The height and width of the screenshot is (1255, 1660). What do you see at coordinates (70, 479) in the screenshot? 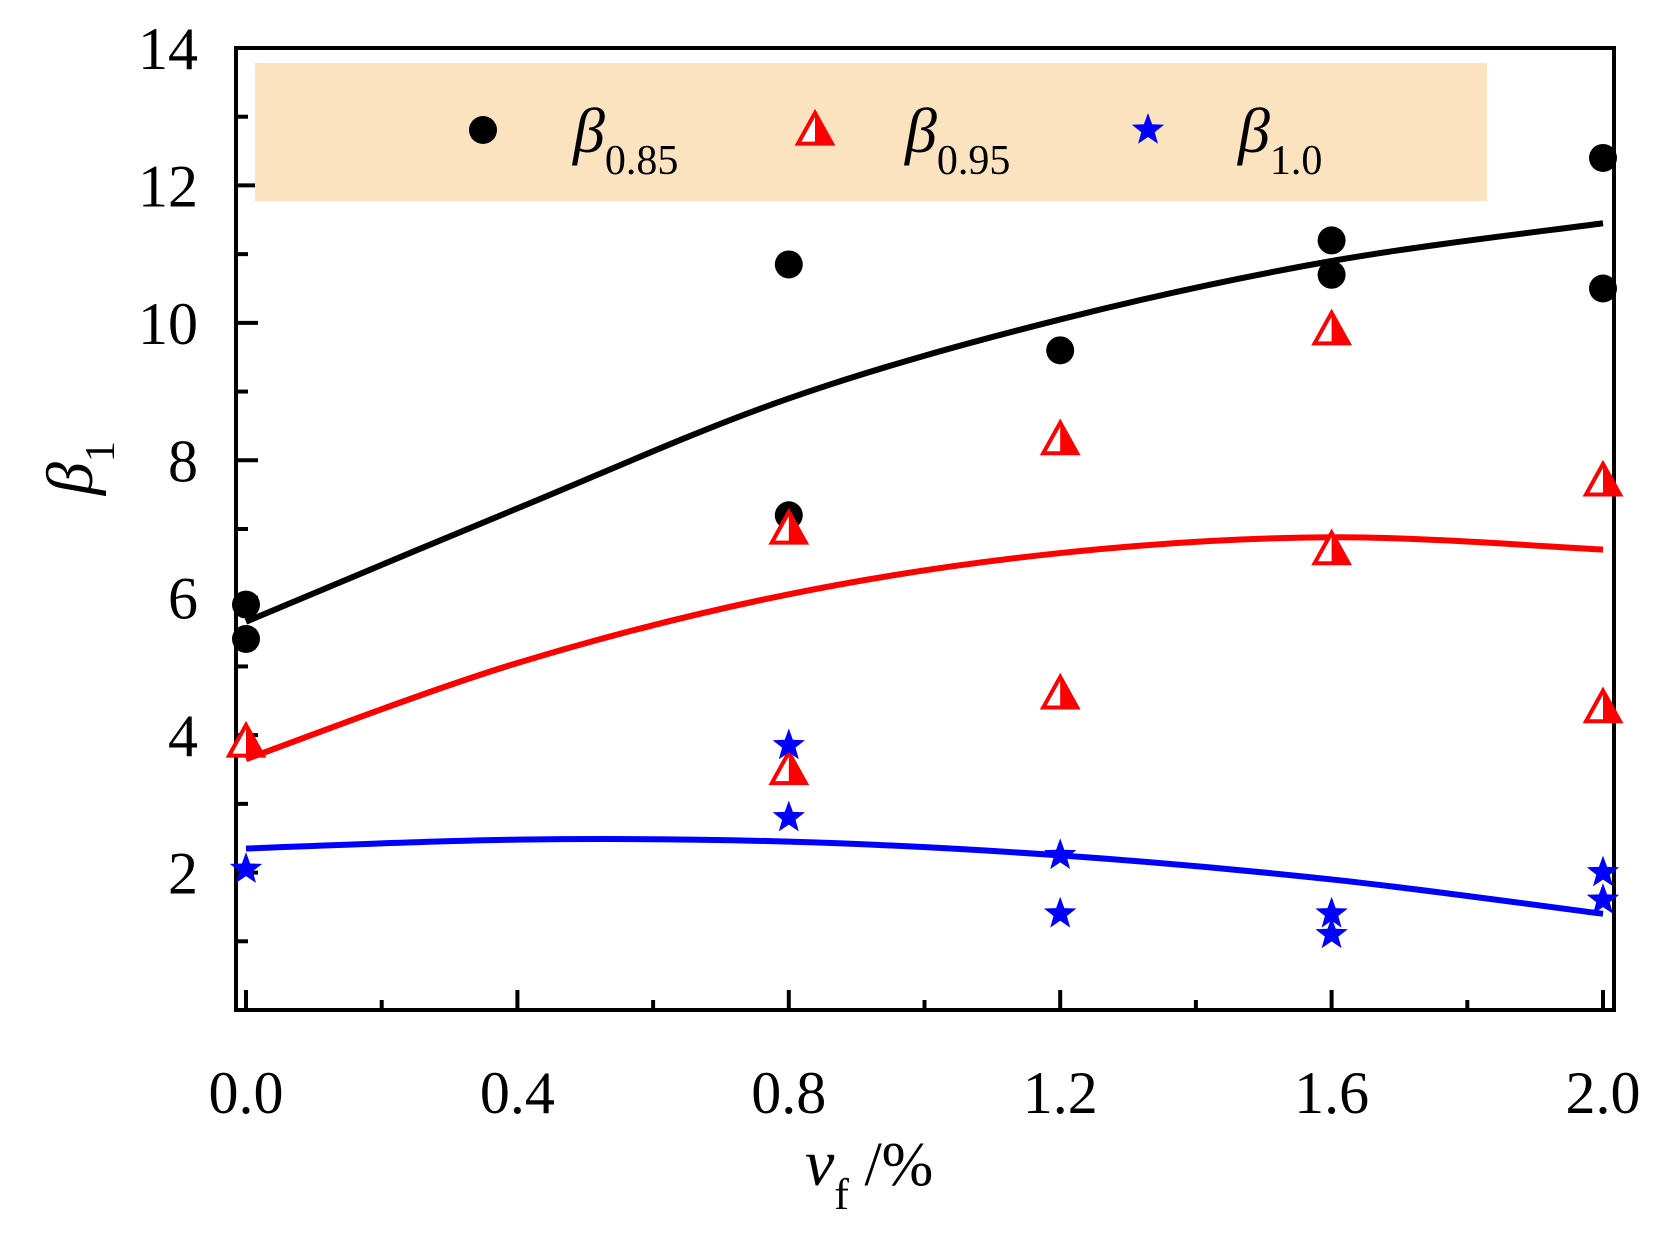
I see `y-axis-title-var: β` at bounding box center [70, 479].